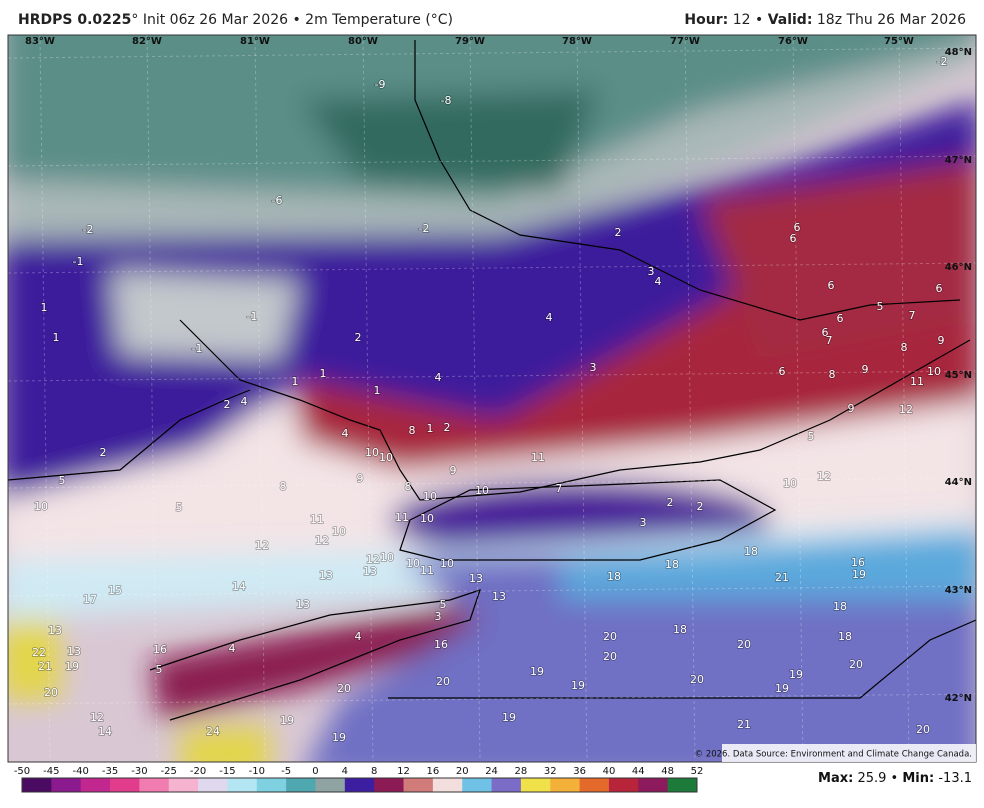 The image size is (984, 808). What do you see at coordinates (470, 41) in the screenshot?
I see `longitude-label: 79°W` at bounding box center [470, 41].